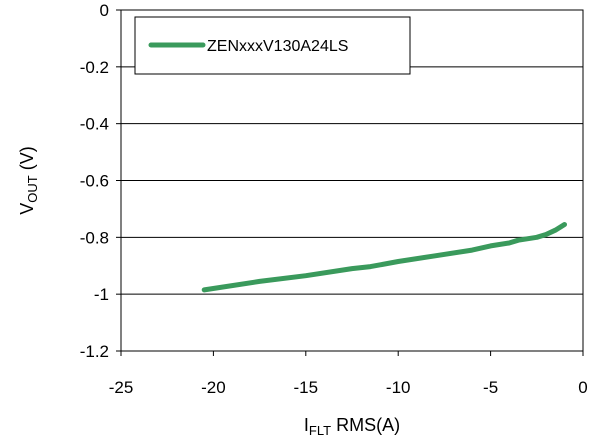 Image resolution: width=592 pixels, height=440 pixels. What do you see at coordinates (582, 387) in the screenshot?
I see `x-tick-label: 0` at bounding box center [582, 387].